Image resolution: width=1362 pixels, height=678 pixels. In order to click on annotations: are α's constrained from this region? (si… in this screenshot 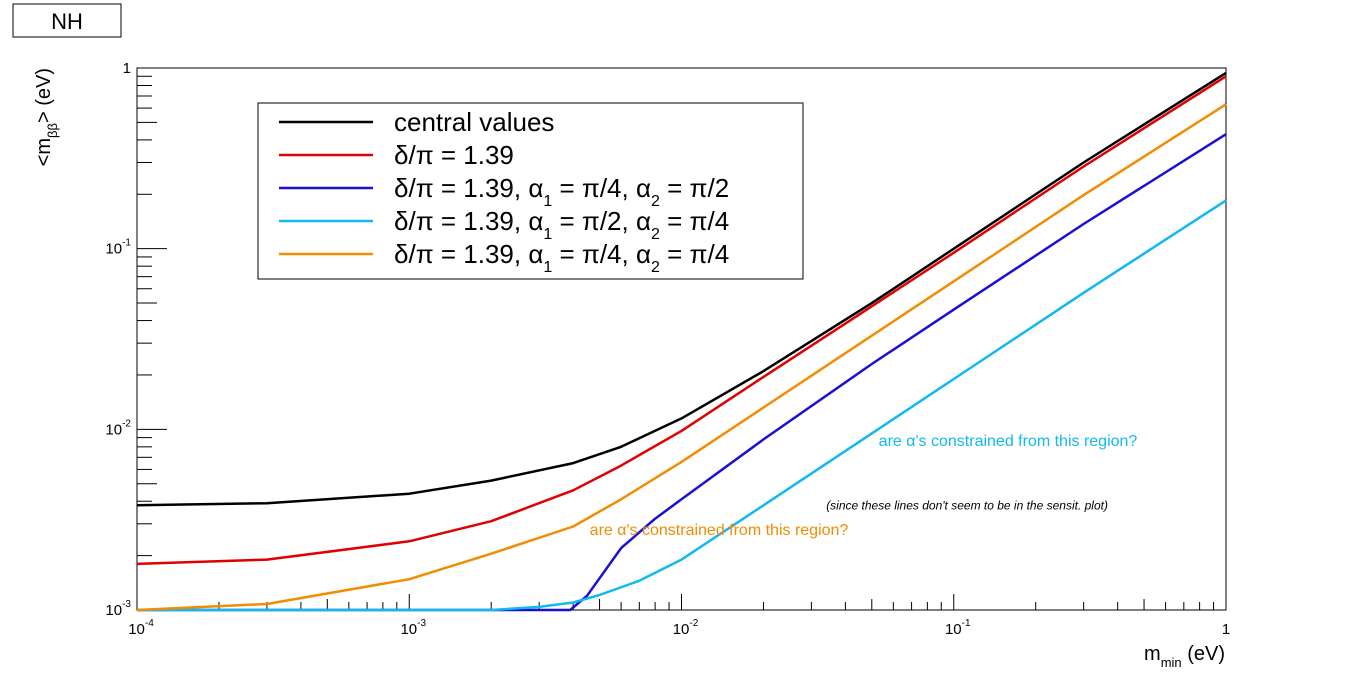, I will do `click(864, 486)`.